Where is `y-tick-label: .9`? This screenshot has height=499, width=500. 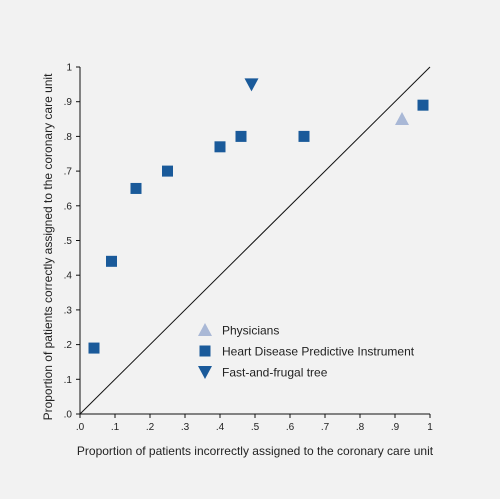 y-tick-label: .9 is located at coordinates (68, 102).